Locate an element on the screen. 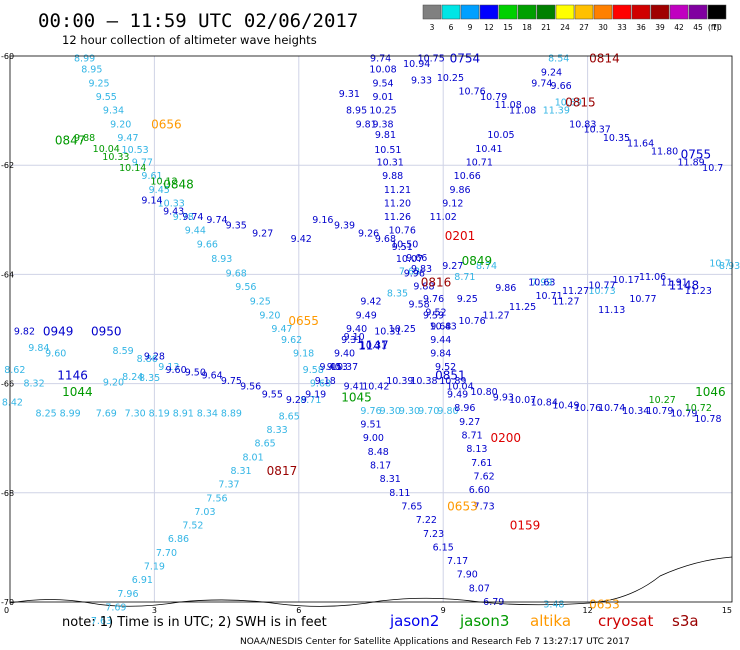 Image resolution: width=740 pixels, height=650 pixels. wave-height-value: 9.75 is located at coordinates (231, 381).